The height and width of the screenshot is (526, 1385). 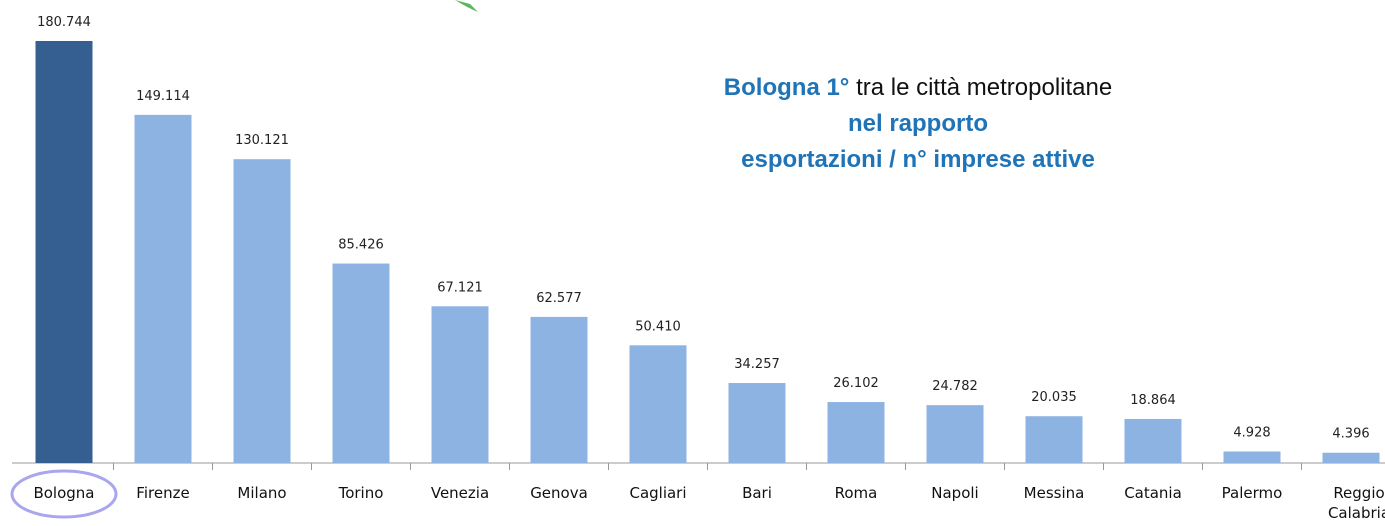 I want to click on x-tick-label: Cagliari, so click(x=658, y=493).